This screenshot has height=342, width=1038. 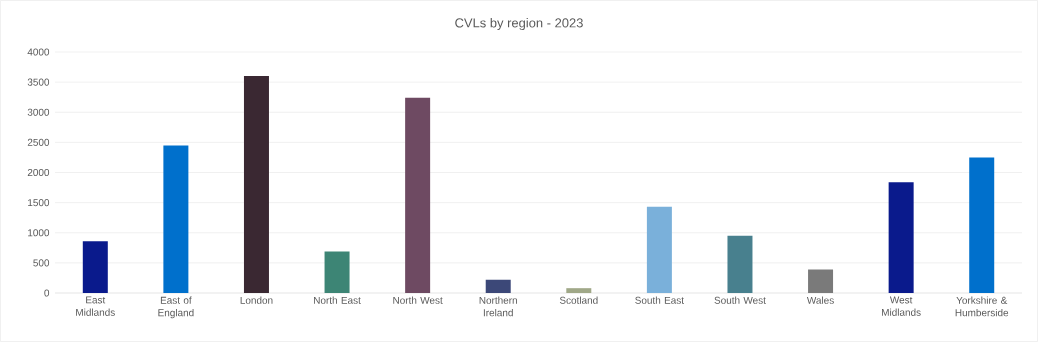 What do you see at coordinates (418, 300) in the screenshot?
I see `x-tick-label: North West` at bounding box center [418, 300].